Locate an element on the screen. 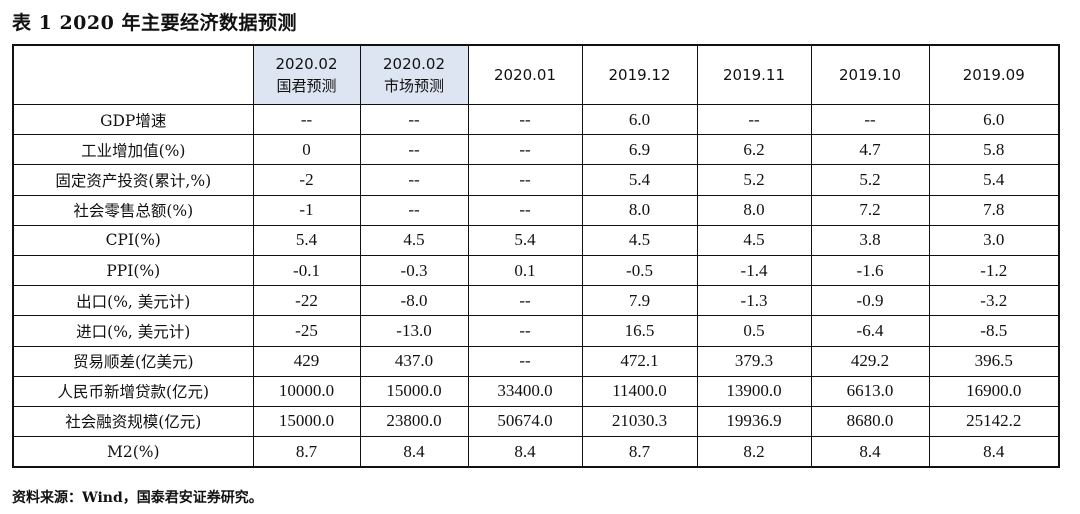 The image size is (1080, 514). row-label: 工业增加值(%) is located at coordinates (133, 150).